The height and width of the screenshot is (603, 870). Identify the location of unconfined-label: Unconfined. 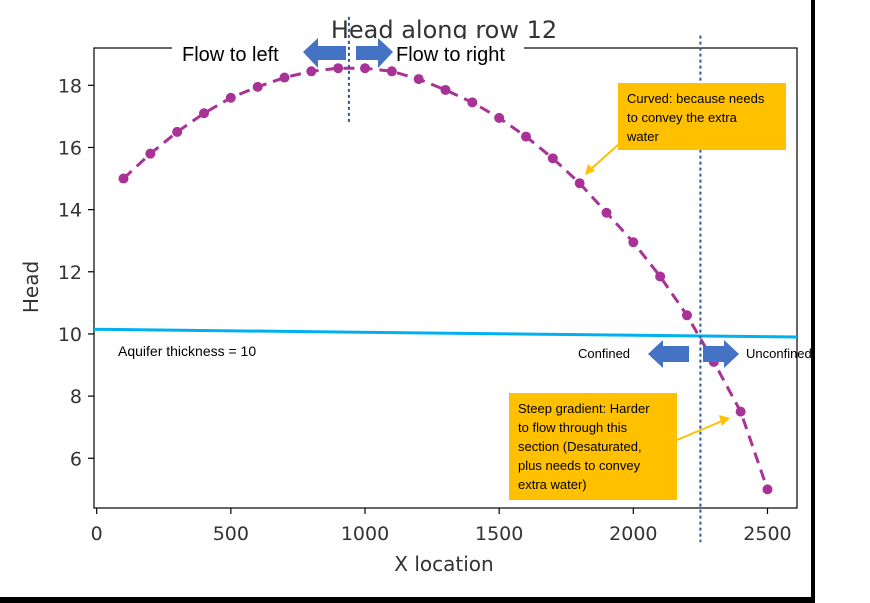
(779, 353).